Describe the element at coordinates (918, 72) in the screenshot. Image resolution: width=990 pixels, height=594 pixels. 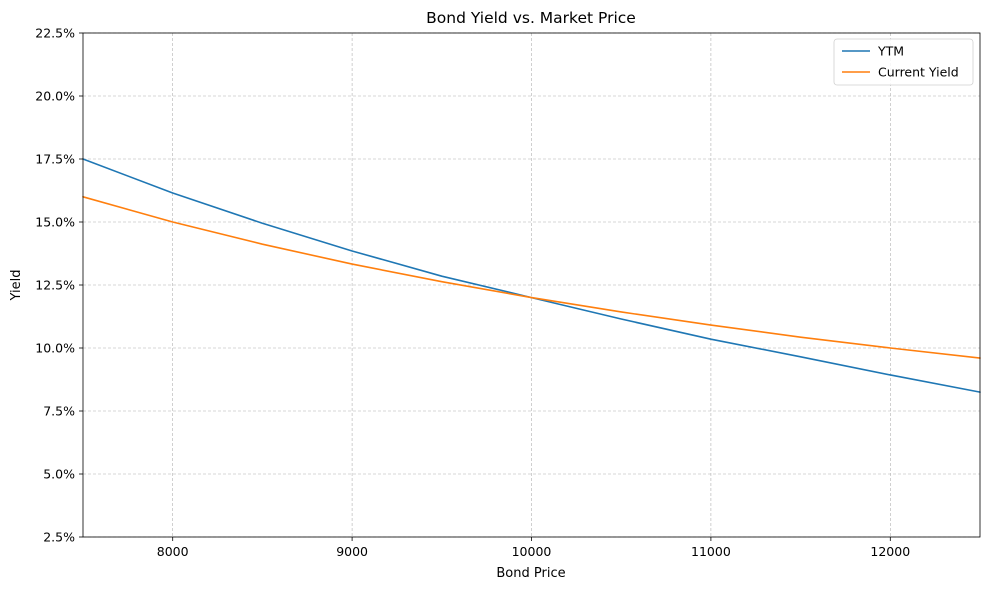
I see `legend-label-current-yield: Current Yield` at that location.